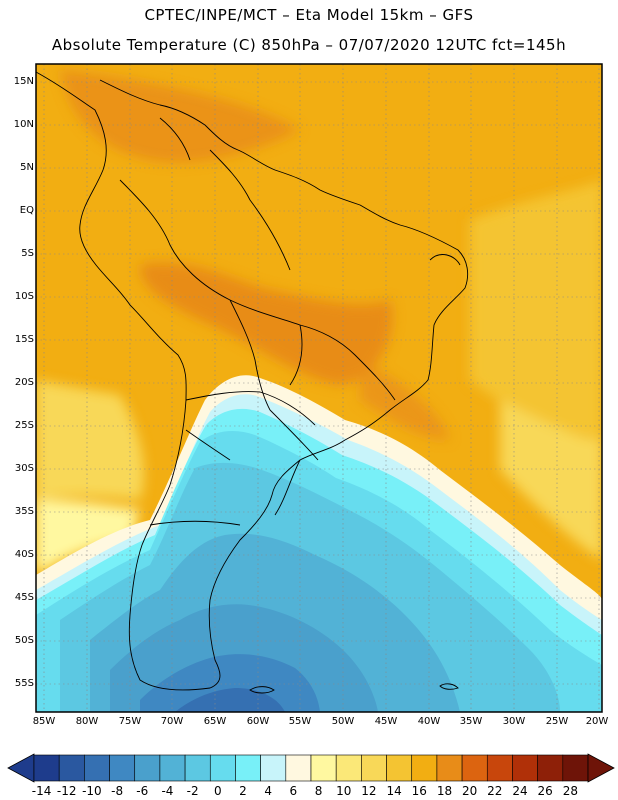 This screenshot has width=618, height=800. What do you see at coordinates (300, 721) in the screenshot?
I see `lon-label: 55W` at bounding box center [300, 721].